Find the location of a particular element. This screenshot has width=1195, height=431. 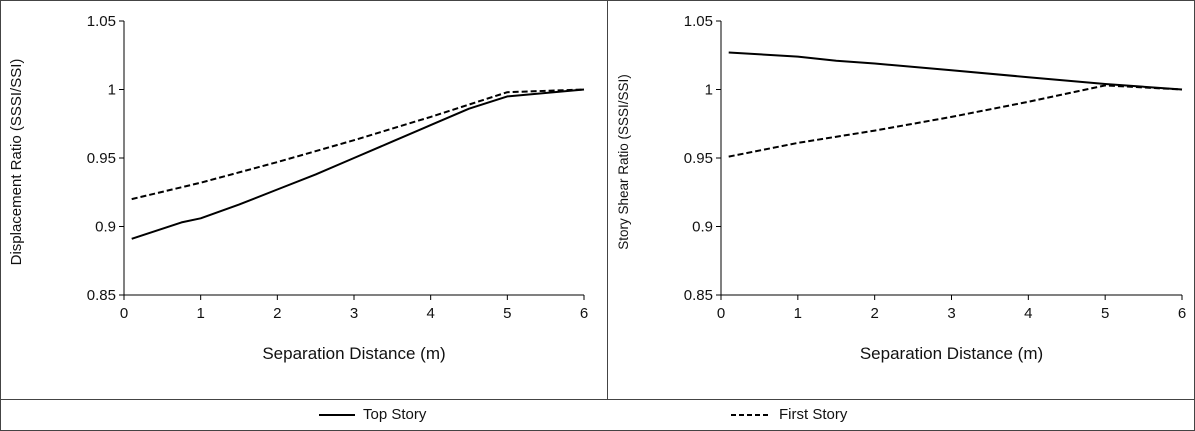

legend-swatch-solid is located at coordinates (337, 414).